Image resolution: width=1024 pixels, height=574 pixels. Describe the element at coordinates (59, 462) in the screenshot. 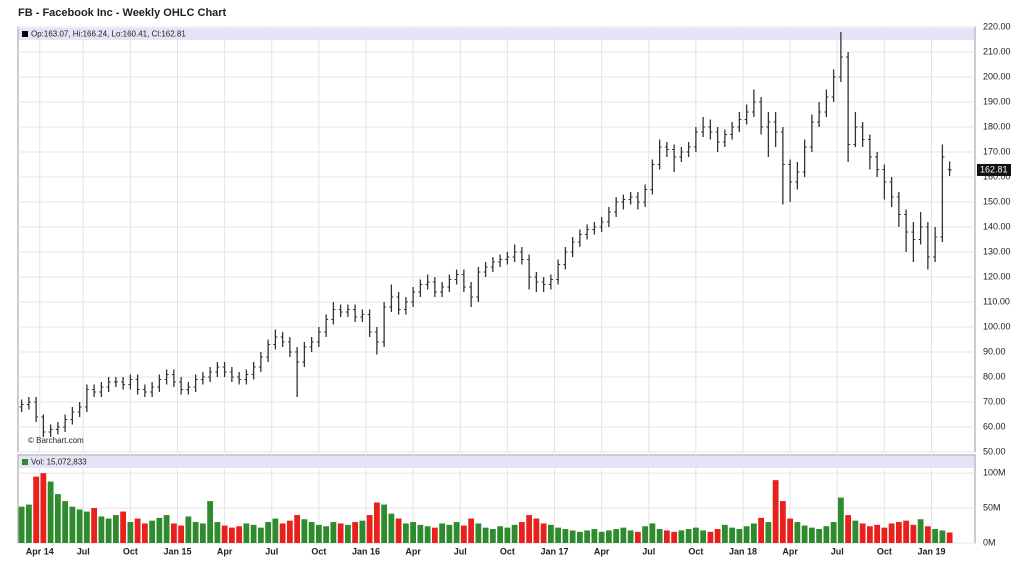

I see `volume-text: Vol: 15,072,833` at that location.